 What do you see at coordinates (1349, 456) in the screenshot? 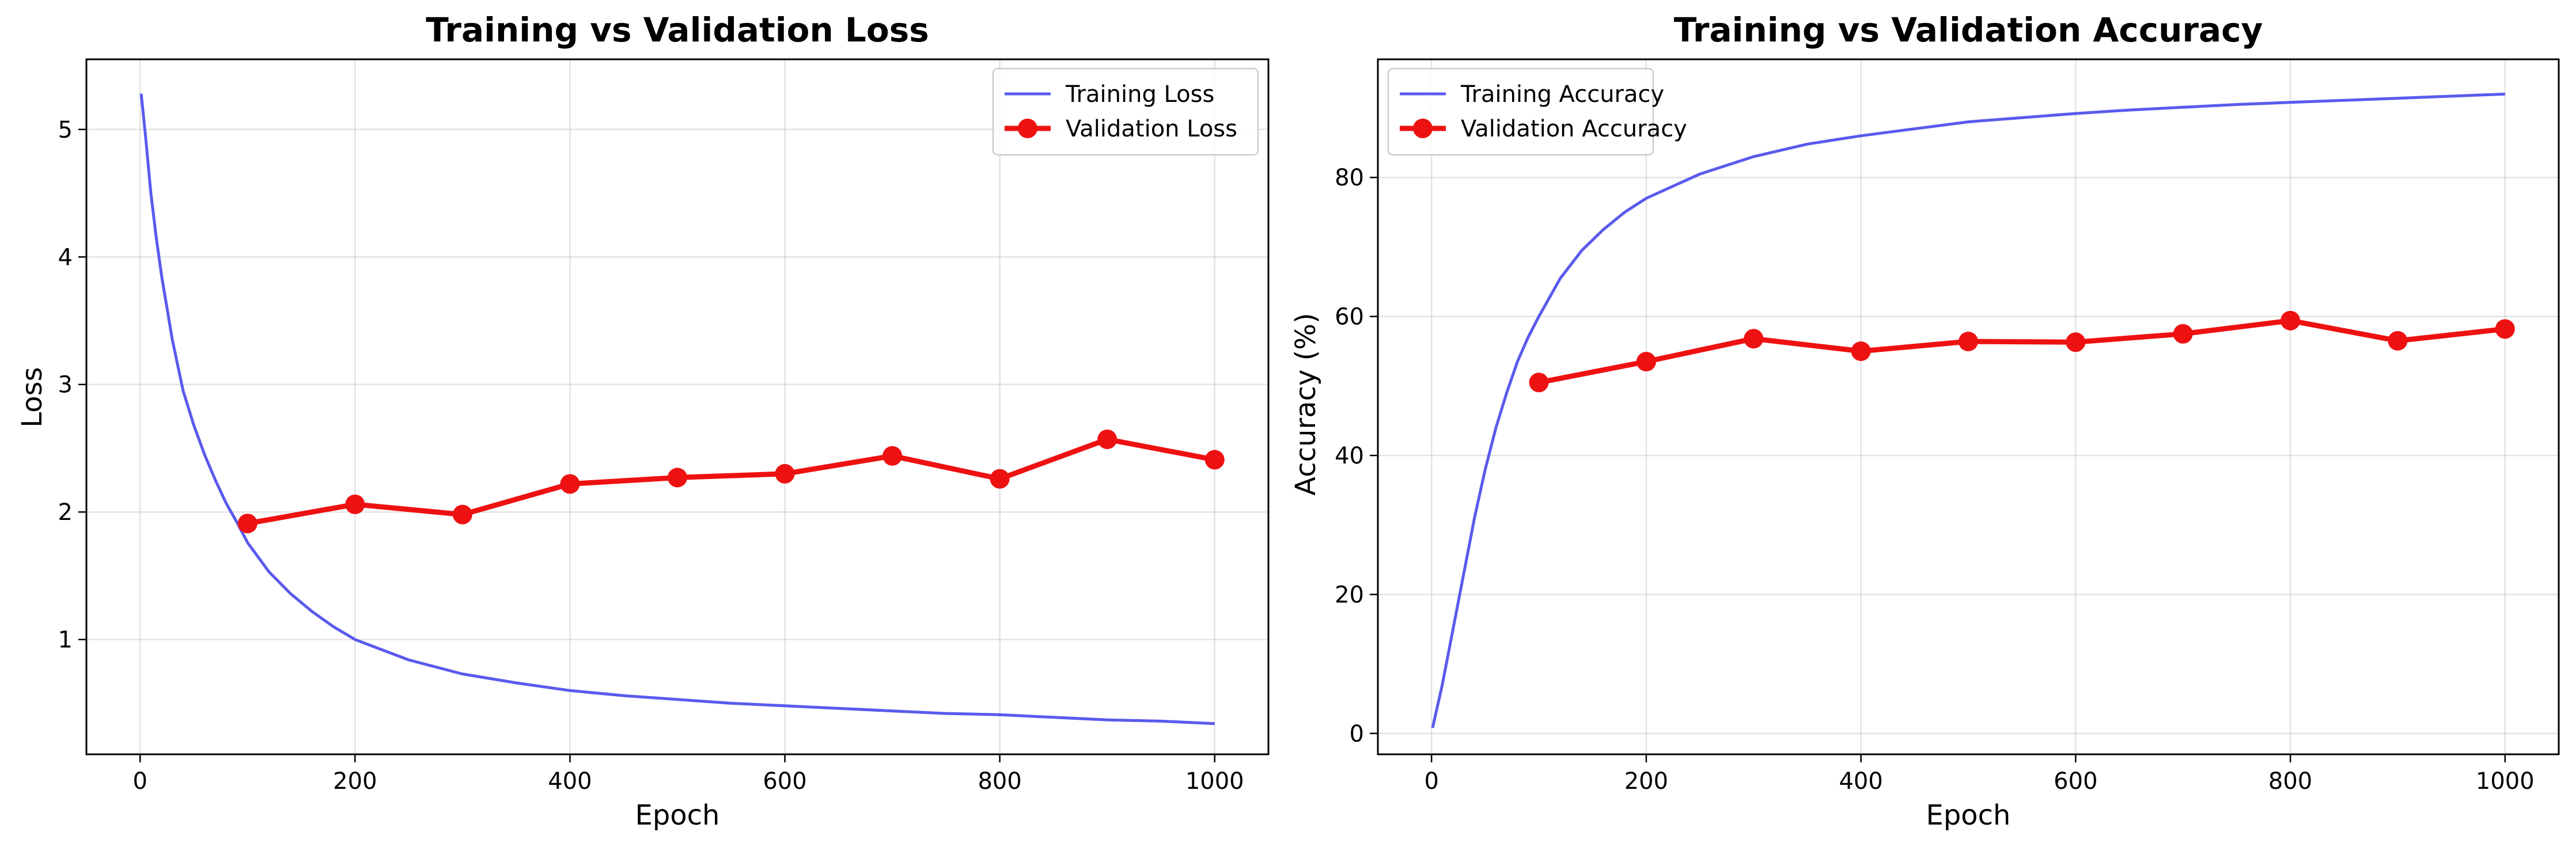
I see `accuracy-y-tick-label: 40` at bounding box center [1349, 456].